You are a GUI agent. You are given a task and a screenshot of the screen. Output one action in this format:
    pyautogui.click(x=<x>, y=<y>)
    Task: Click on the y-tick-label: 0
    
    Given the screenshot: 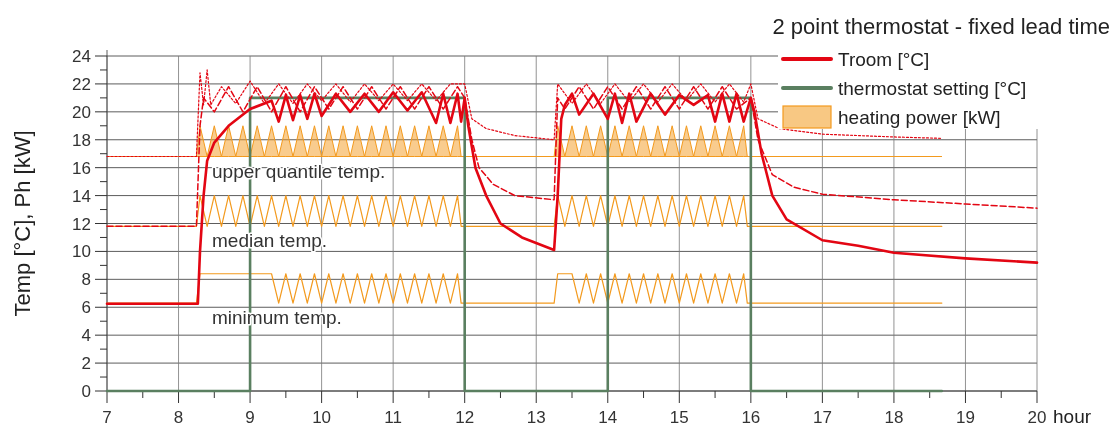 What is the action you would take?
    pyautogui.click(x=86, y=391)
    